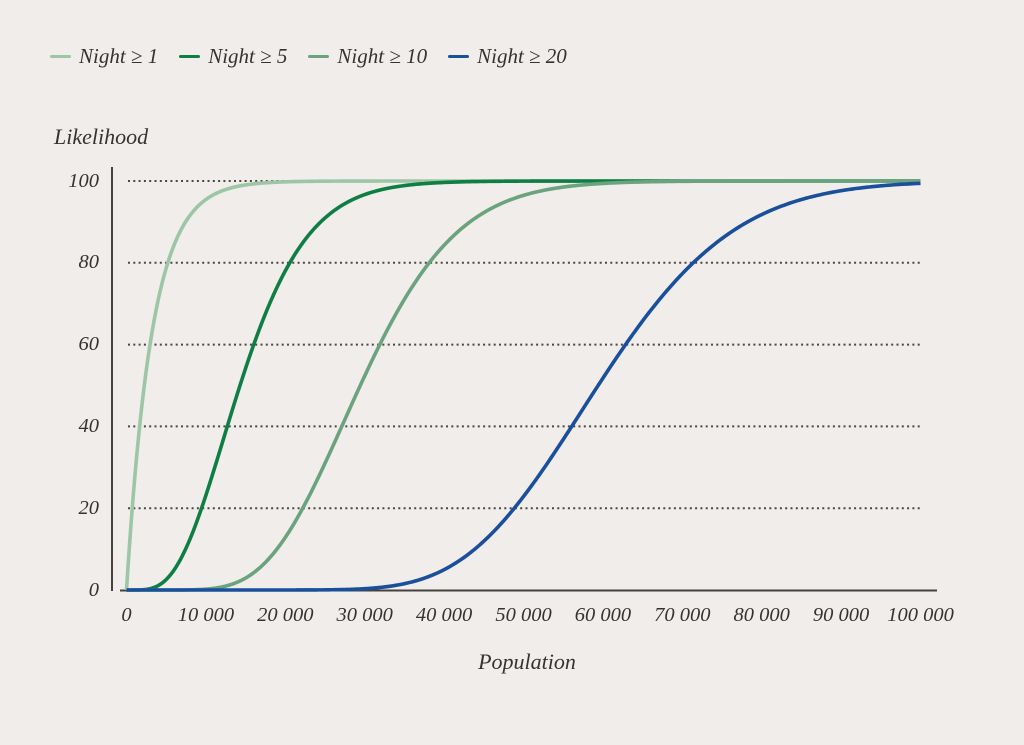 The height and width of the screenshot is (745, 1024). Describe the element at coordinates (761, 615) in the screenshot. I see `x-tick-label: 80 000` at that location.